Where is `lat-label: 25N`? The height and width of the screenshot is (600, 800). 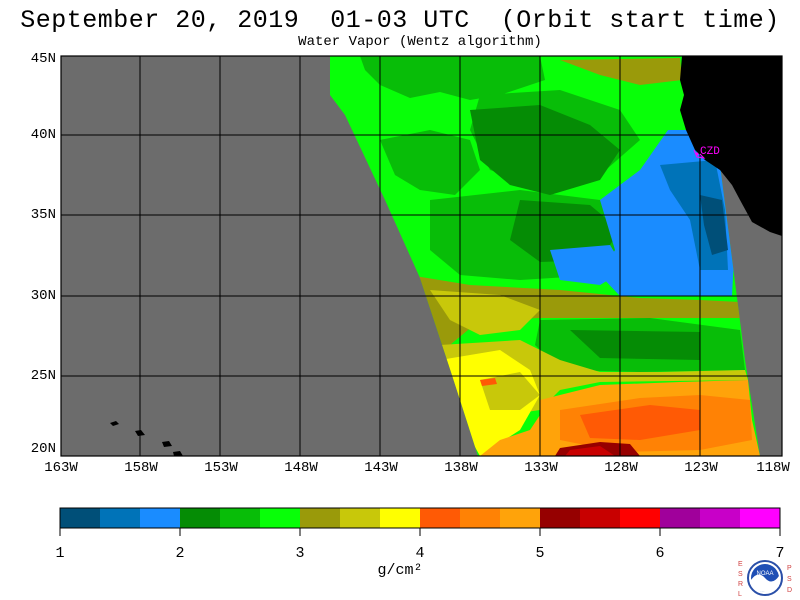 lat-label: 25N is located at coordinates (43, 376).